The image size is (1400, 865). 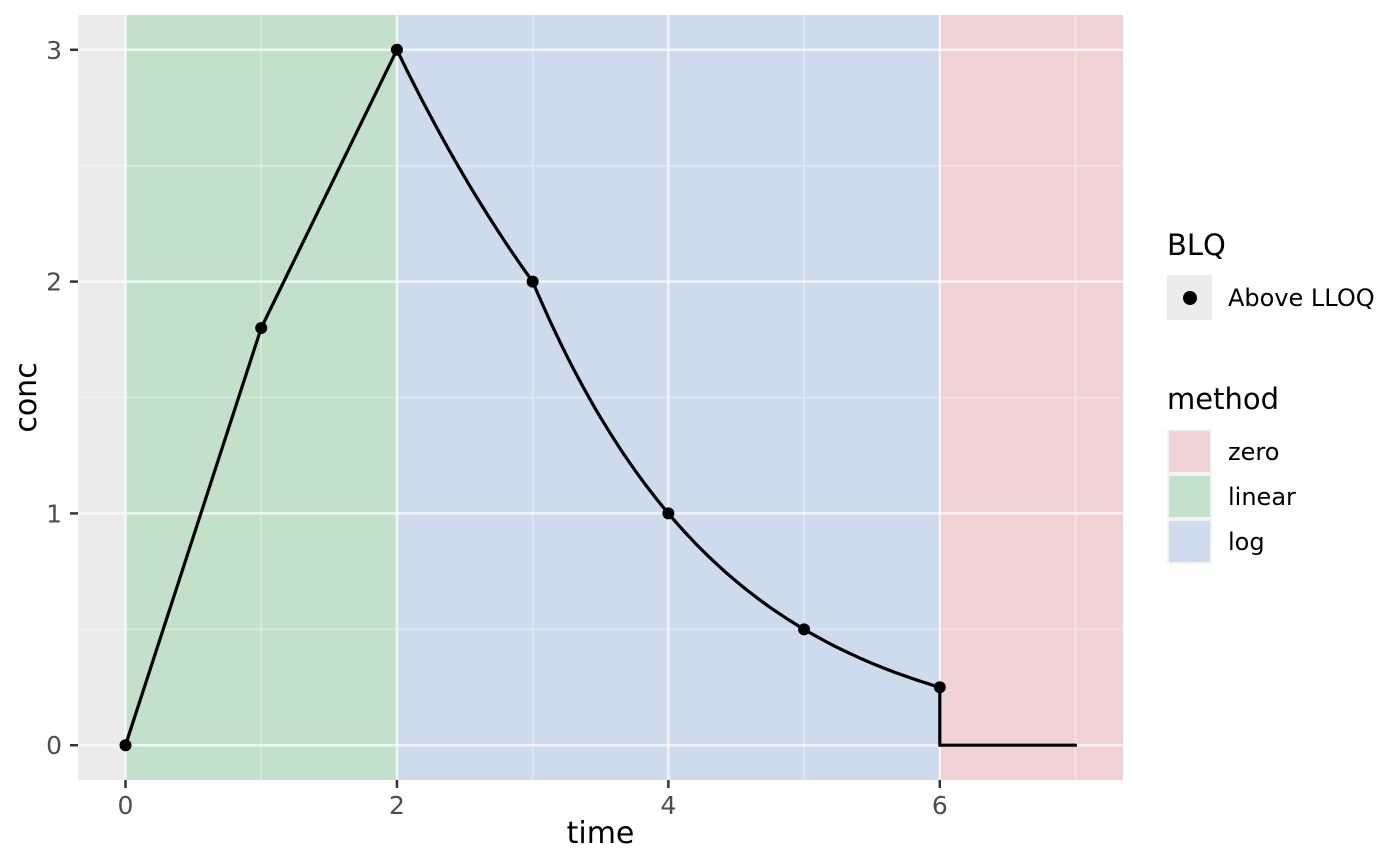 I want to click on band-zero, so click(x=1031, y=397).